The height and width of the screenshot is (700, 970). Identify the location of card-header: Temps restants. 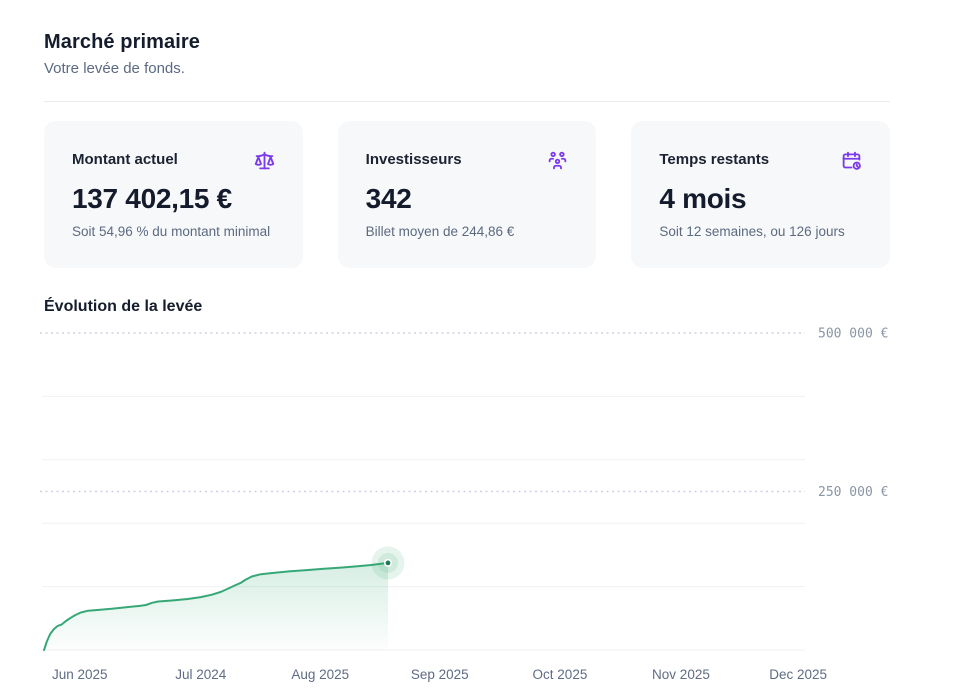
(760, 160).